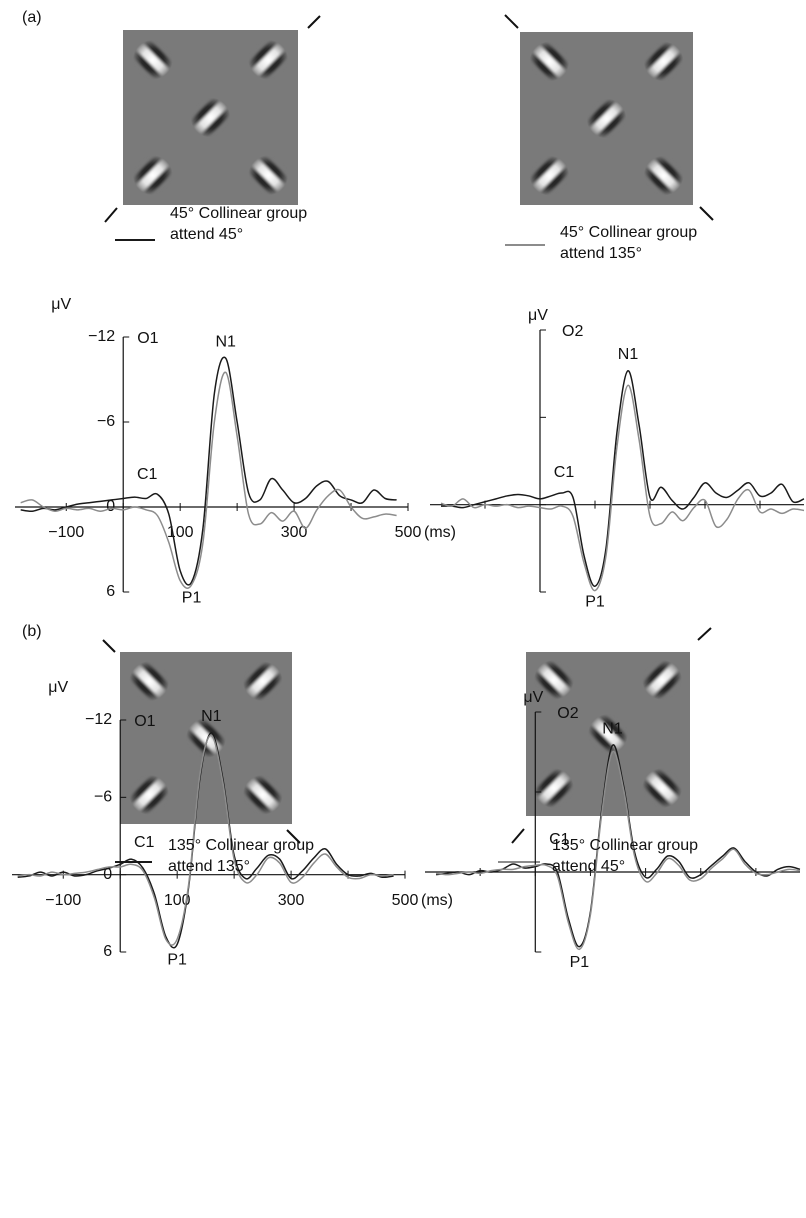  Describe the element at coordinates (177, 900) in the screenshot. I see `x-tick-label: 100` at that location.